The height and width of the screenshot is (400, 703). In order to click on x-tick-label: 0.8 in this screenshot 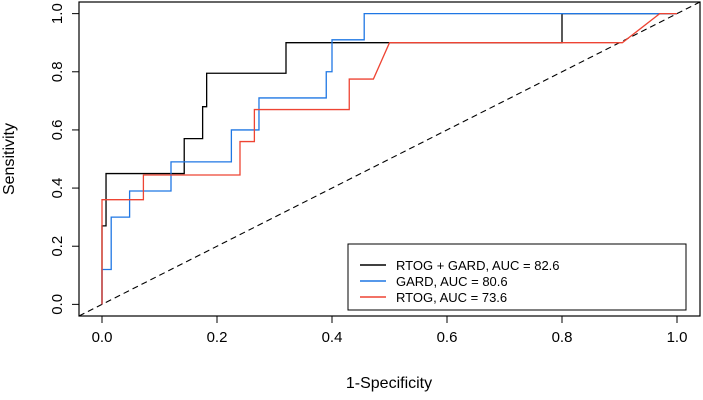, I will do `click(562, 337)`.